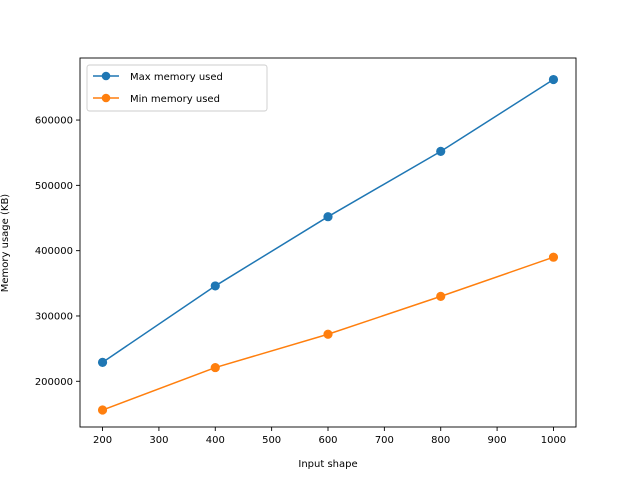 The image size is (640, 480). I want to click on x-tick-label: 700, so click(384, 440).